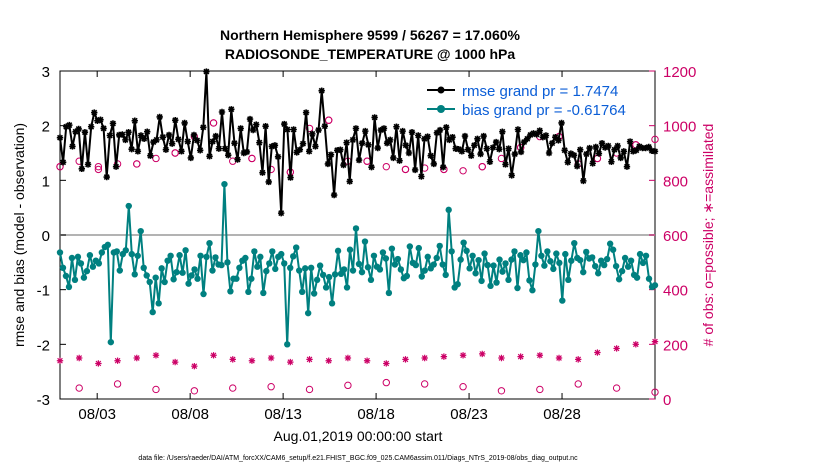 The image size is (830, 475). Describe the element at coordinates (190, 414) in the screenshot. I see `x-tick-label: 08/08` at that location.